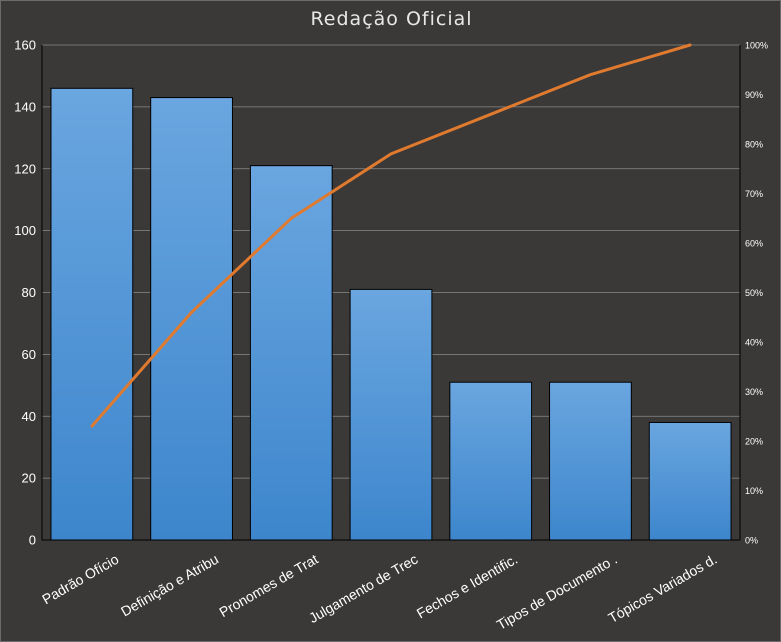 The height and width of the screenshot is (642, 781). What do you see at coordinates (80, 579) in the screenshot?
I see `category-label: Padrão Ofício` at bounding box center [80, 579].